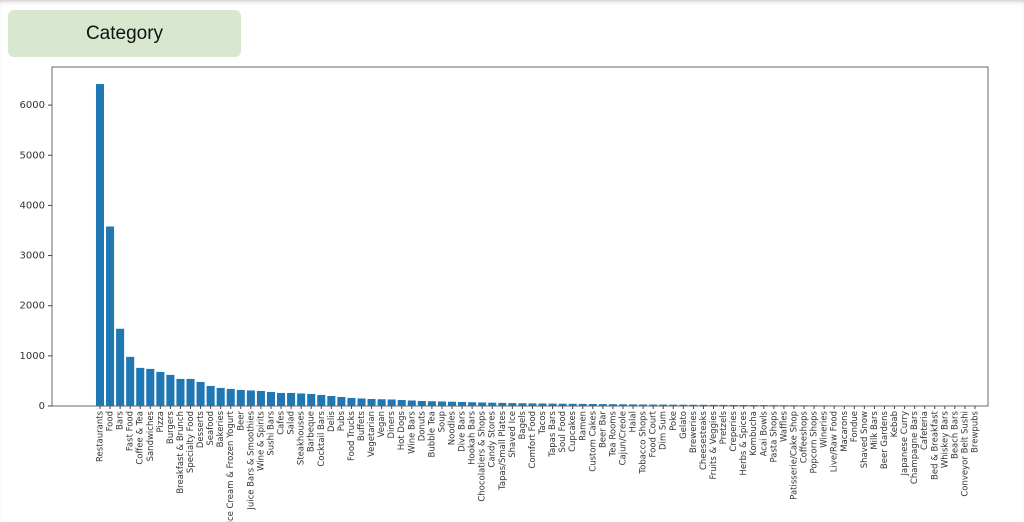 The width and height of the screenshot is (1024, 522). Describe the element at coordinates (473, 437) in the screenshot. I see `x-tick-label: Hookah Bars` at that location.